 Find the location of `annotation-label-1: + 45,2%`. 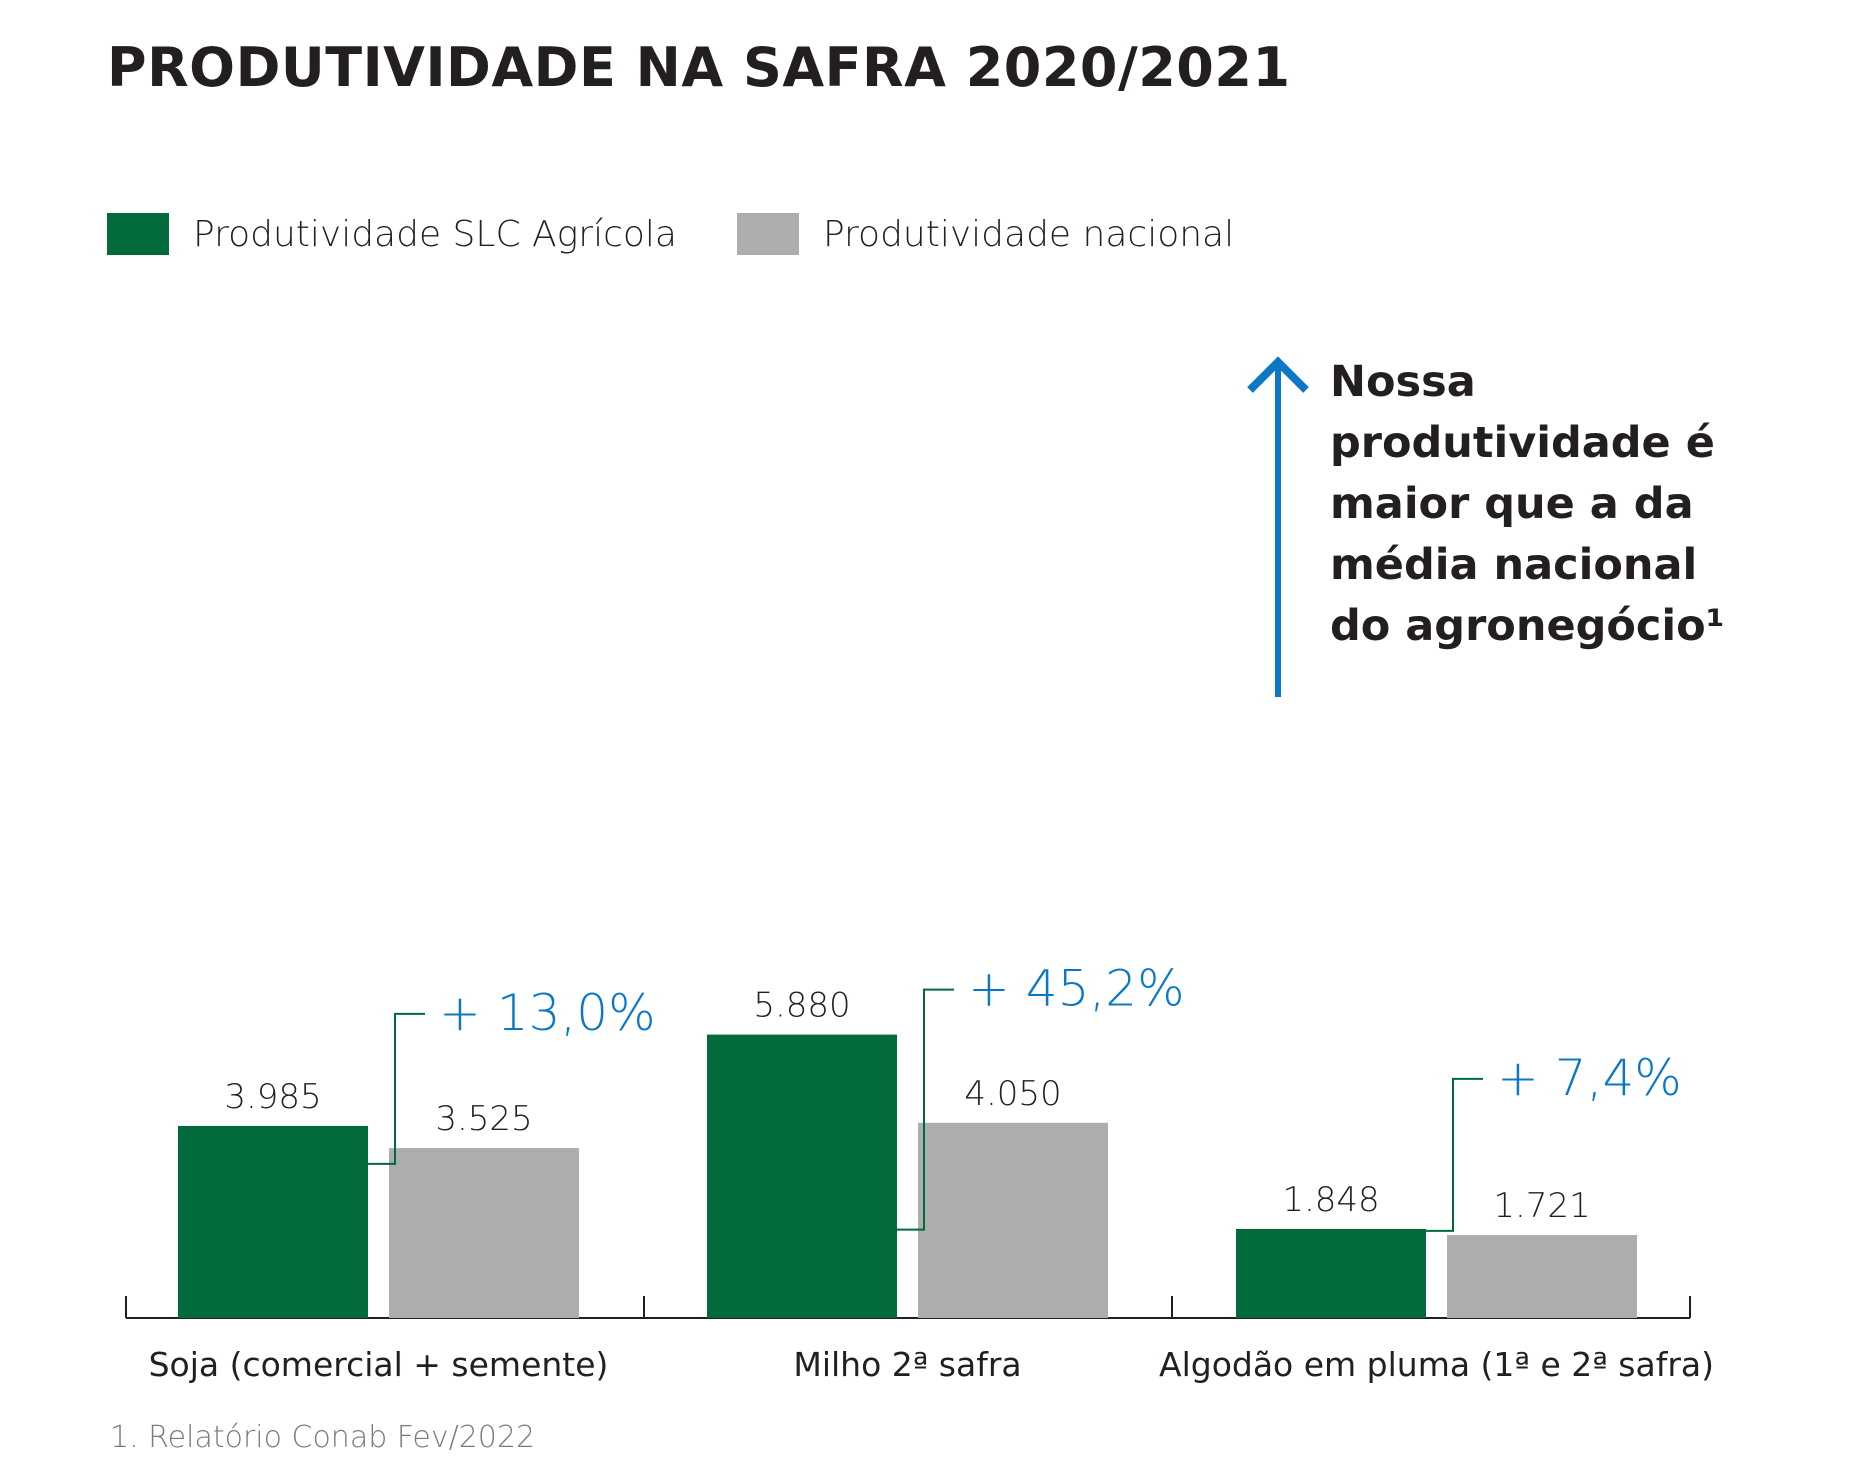

annotation-label-1: + 45,2% is located at coordinates (1076, 989).